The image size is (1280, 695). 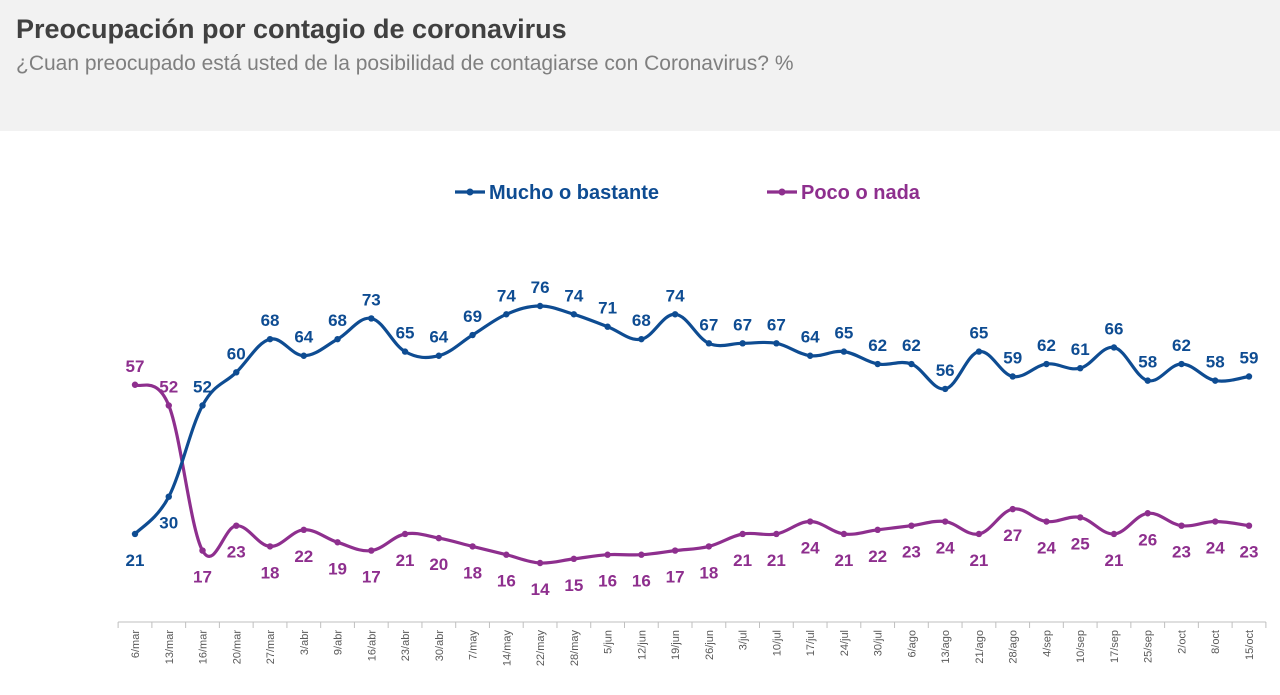 I want to click on data-label: 57, so click(x=135, y=366).